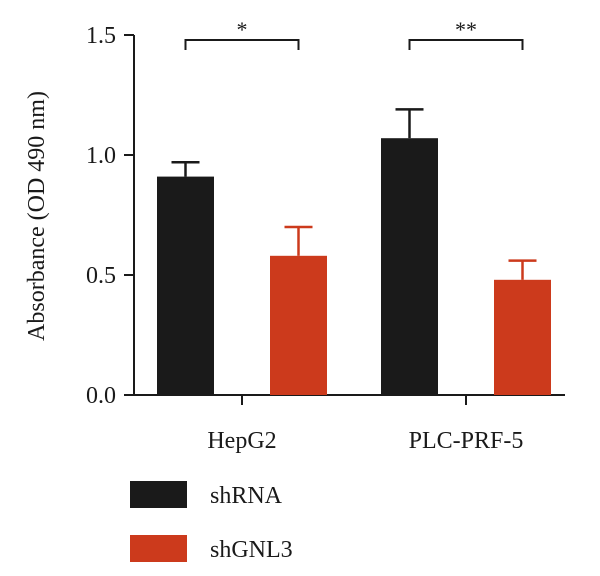 Image resolution: width=600 pixels, height=576 pixels. I want to click on legend-label-shrna: shRNA, so click(246, 496).